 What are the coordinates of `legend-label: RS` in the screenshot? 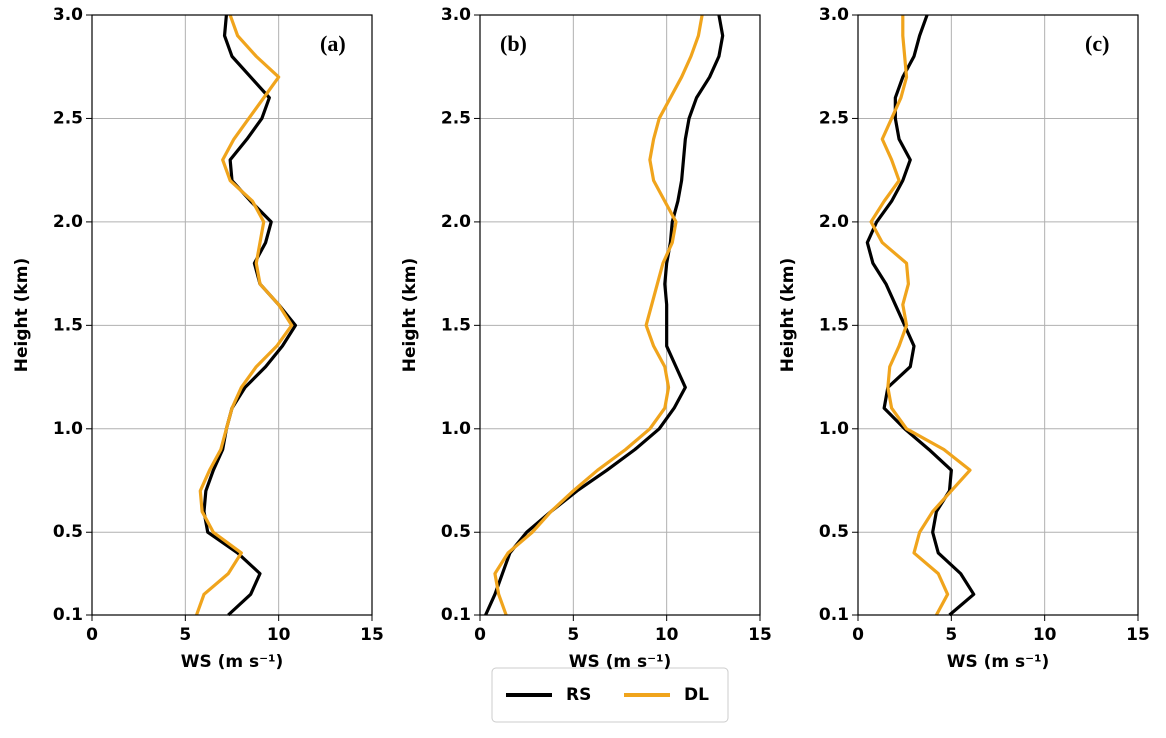 It's located at (578, 695).